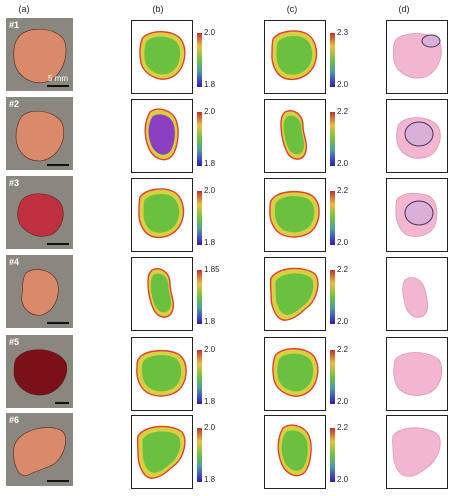 The height and width of the screenshot is (496, 462). I want to click on scale-bar-label: 5 mm, so click(58, 78).